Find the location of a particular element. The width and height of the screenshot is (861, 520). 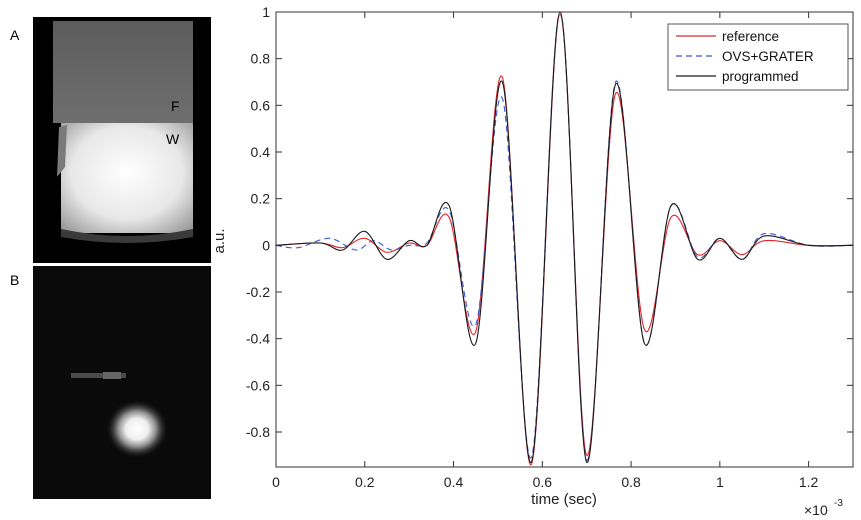

water-label: W is located at coordinates (173, 139).